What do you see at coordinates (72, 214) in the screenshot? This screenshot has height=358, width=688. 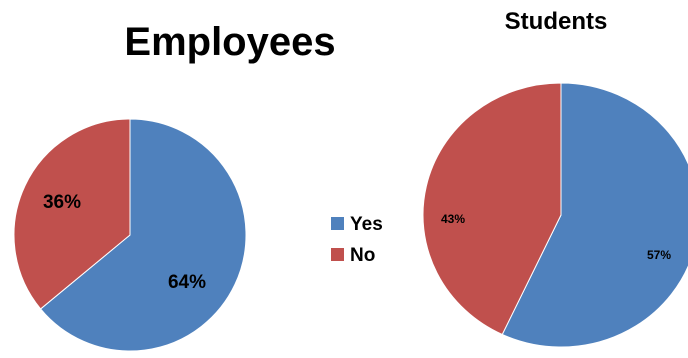 I see `employees-slice-no` at bounding box center [72, 214].